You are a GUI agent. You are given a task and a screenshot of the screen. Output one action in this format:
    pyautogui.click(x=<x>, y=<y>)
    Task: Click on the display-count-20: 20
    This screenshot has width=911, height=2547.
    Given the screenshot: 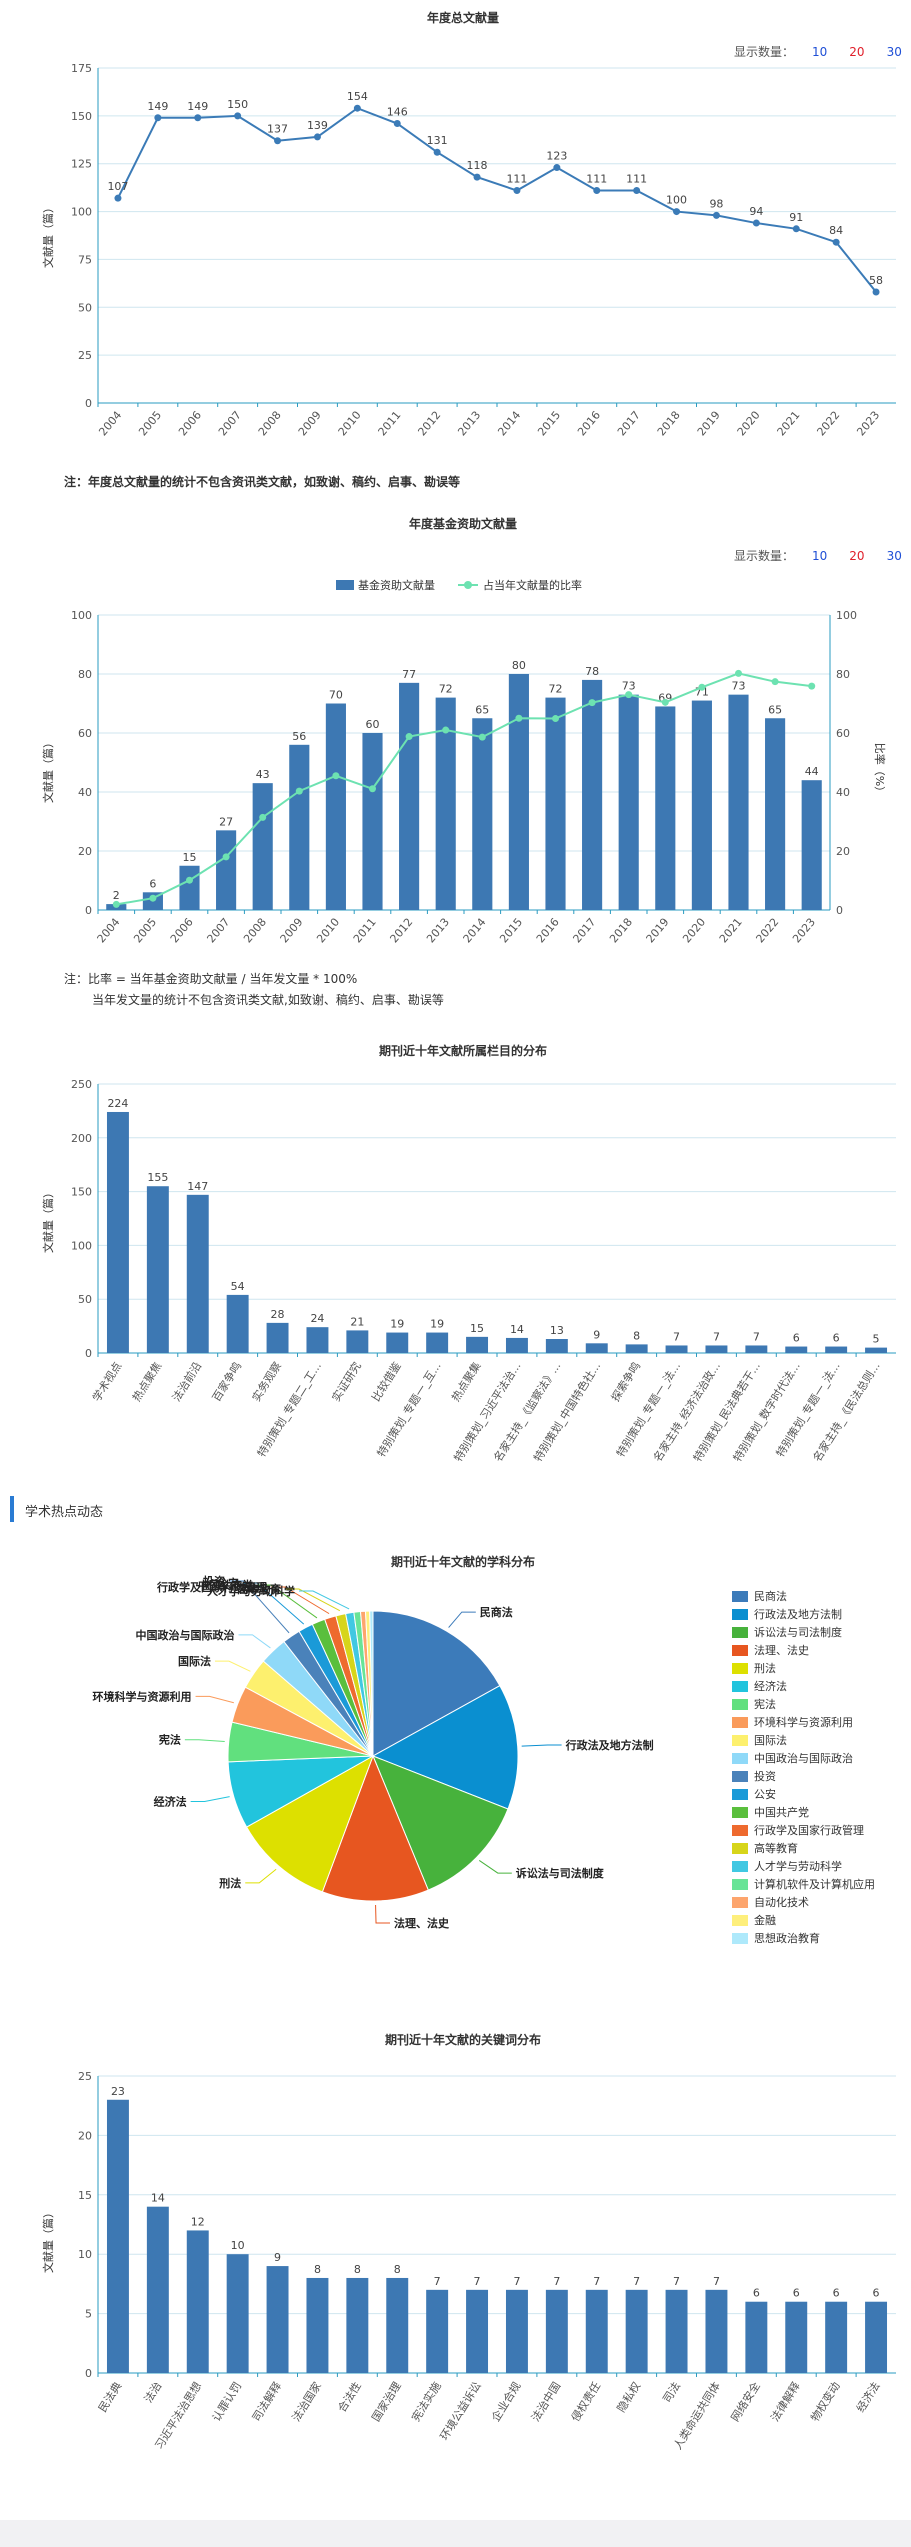 What is the action you would take?
    pyautogui.click(x=857, y=52)
    